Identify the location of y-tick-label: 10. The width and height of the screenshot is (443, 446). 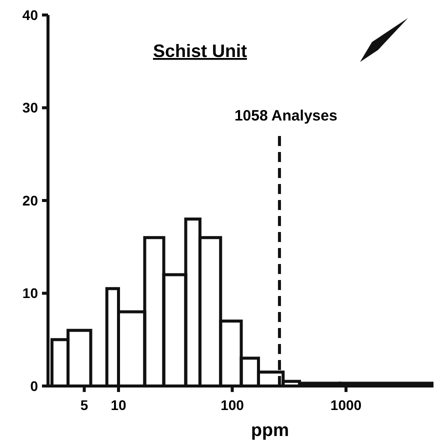
(30, 293).